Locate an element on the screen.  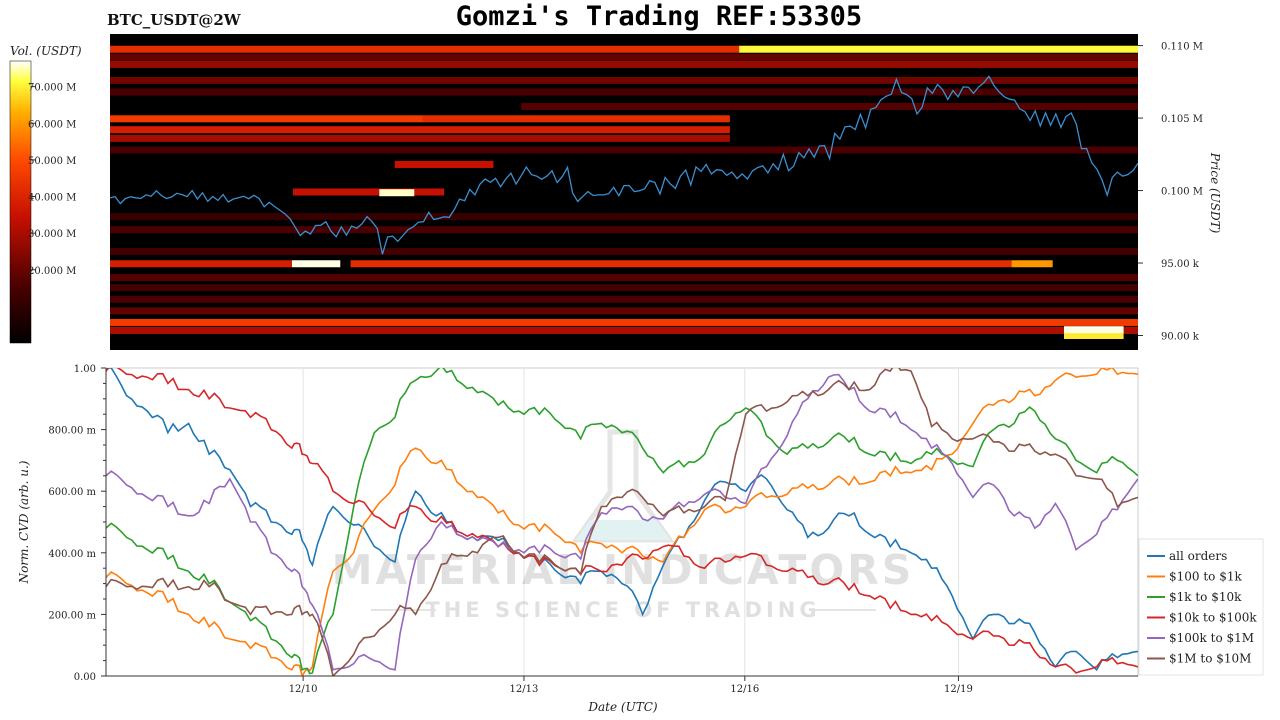
price-tick-label: 90.00 k is located at coordinates (1180, 337).